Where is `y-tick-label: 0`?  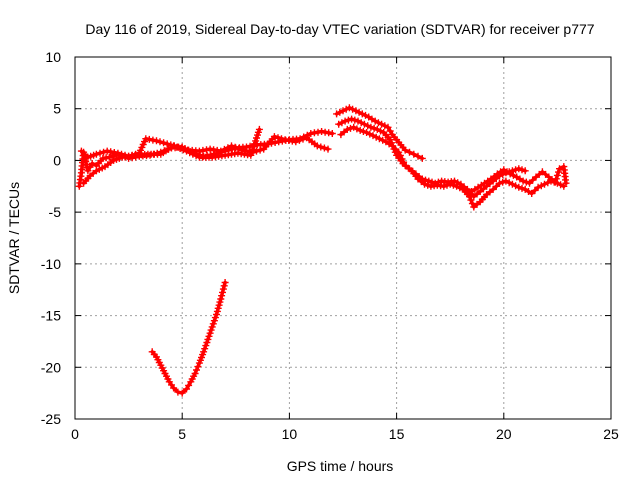
y-tick-label: 0 is located at coordinates (57, 160).